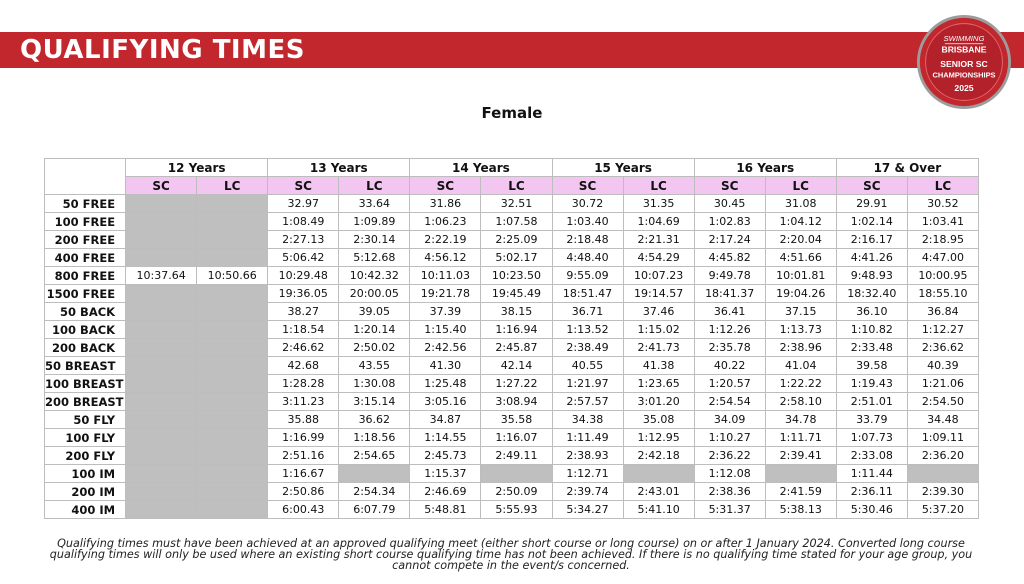 This screenshot has height=584, width=1024. I want to click on time-cell: 2:50.09, so click(516, 491).